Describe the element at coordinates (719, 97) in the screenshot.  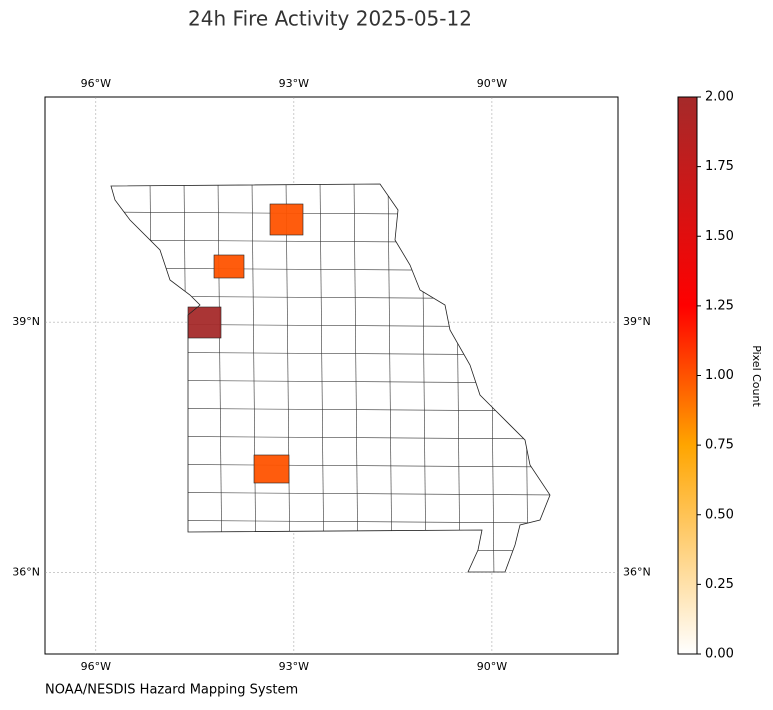
I see `colorbar-tick-label: 2.00` at that location.